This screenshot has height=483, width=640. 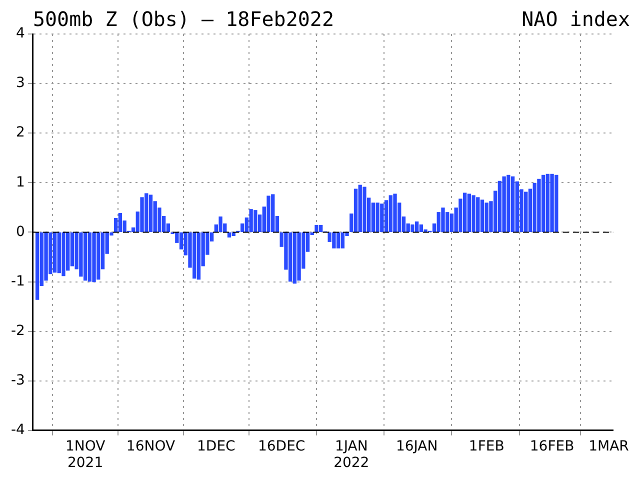 What do you see at coordinates (486, 446) in the screenshot?
I see `x-tick-label: 1FEB` at bounding box center [486, 446].